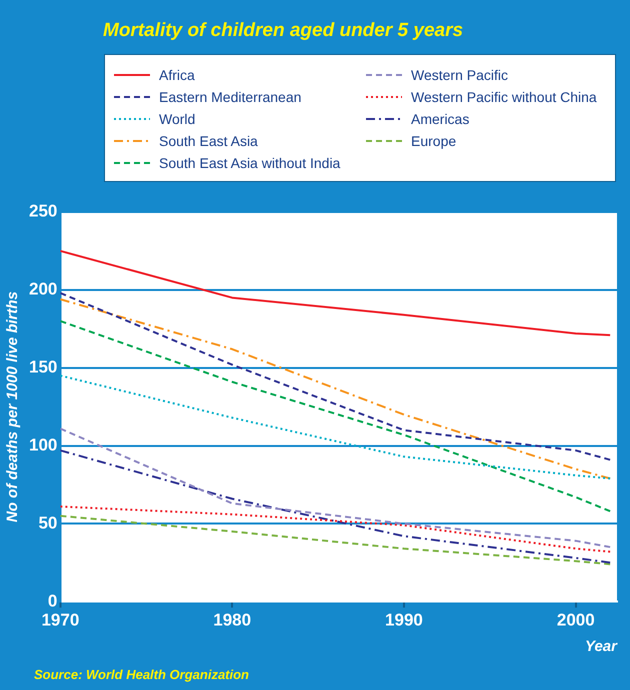  What do you see at coordinates (440, 119) in the screenshot?
I see `legend-label: Americas` at bounding box center [440, 119].